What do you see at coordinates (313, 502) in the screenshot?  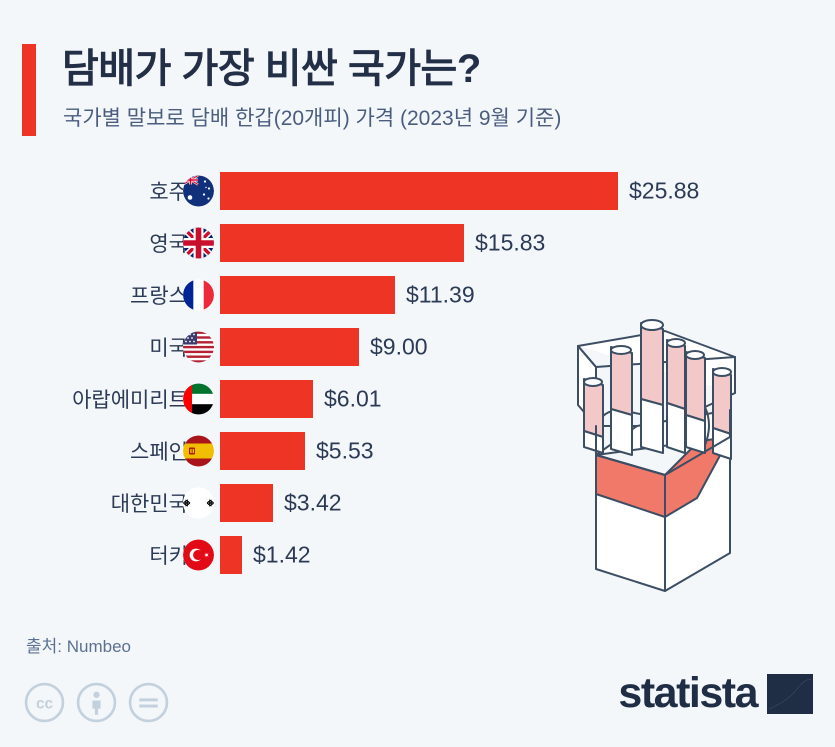 I see `value-label: $3.42` at bounding box center [313, 502].